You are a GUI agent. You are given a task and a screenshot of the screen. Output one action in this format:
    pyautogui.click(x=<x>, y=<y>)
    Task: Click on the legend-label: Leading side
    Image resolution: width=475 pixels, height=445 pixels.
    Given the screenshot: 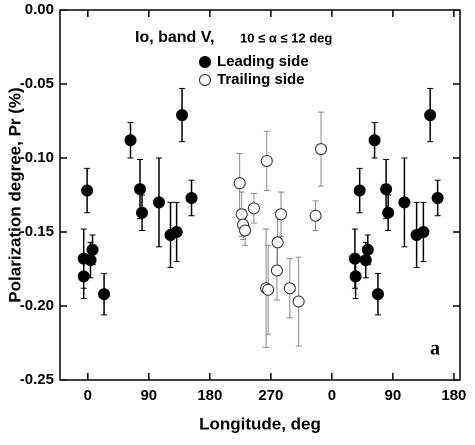 What is the action you would take?
    pyautogui.click(x=263, y=61)
    